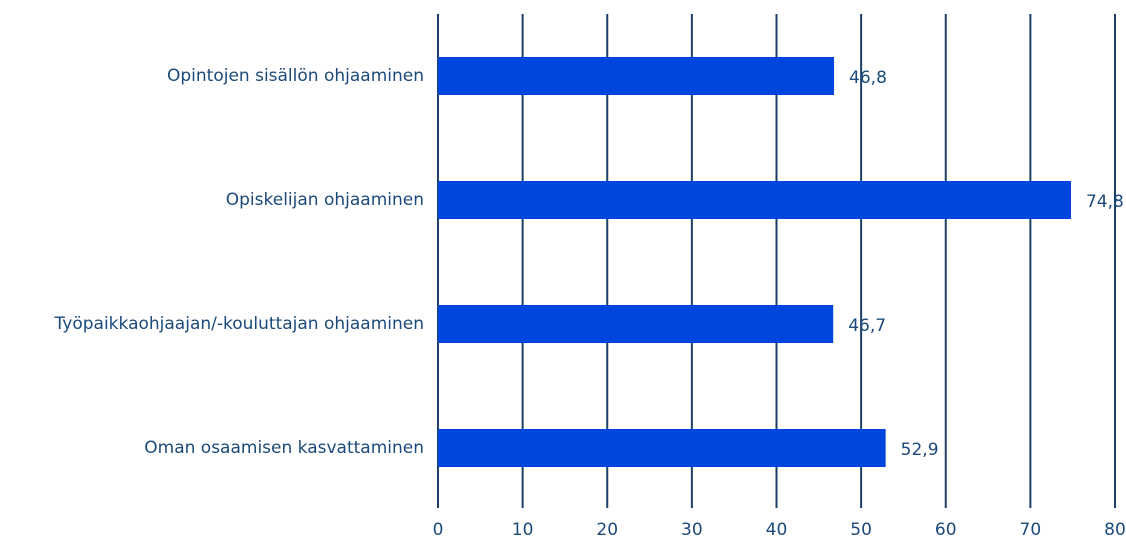  Describe the element at coordinates (867, 326) in the screenshot. I see `data-label: 46,7` at that location.